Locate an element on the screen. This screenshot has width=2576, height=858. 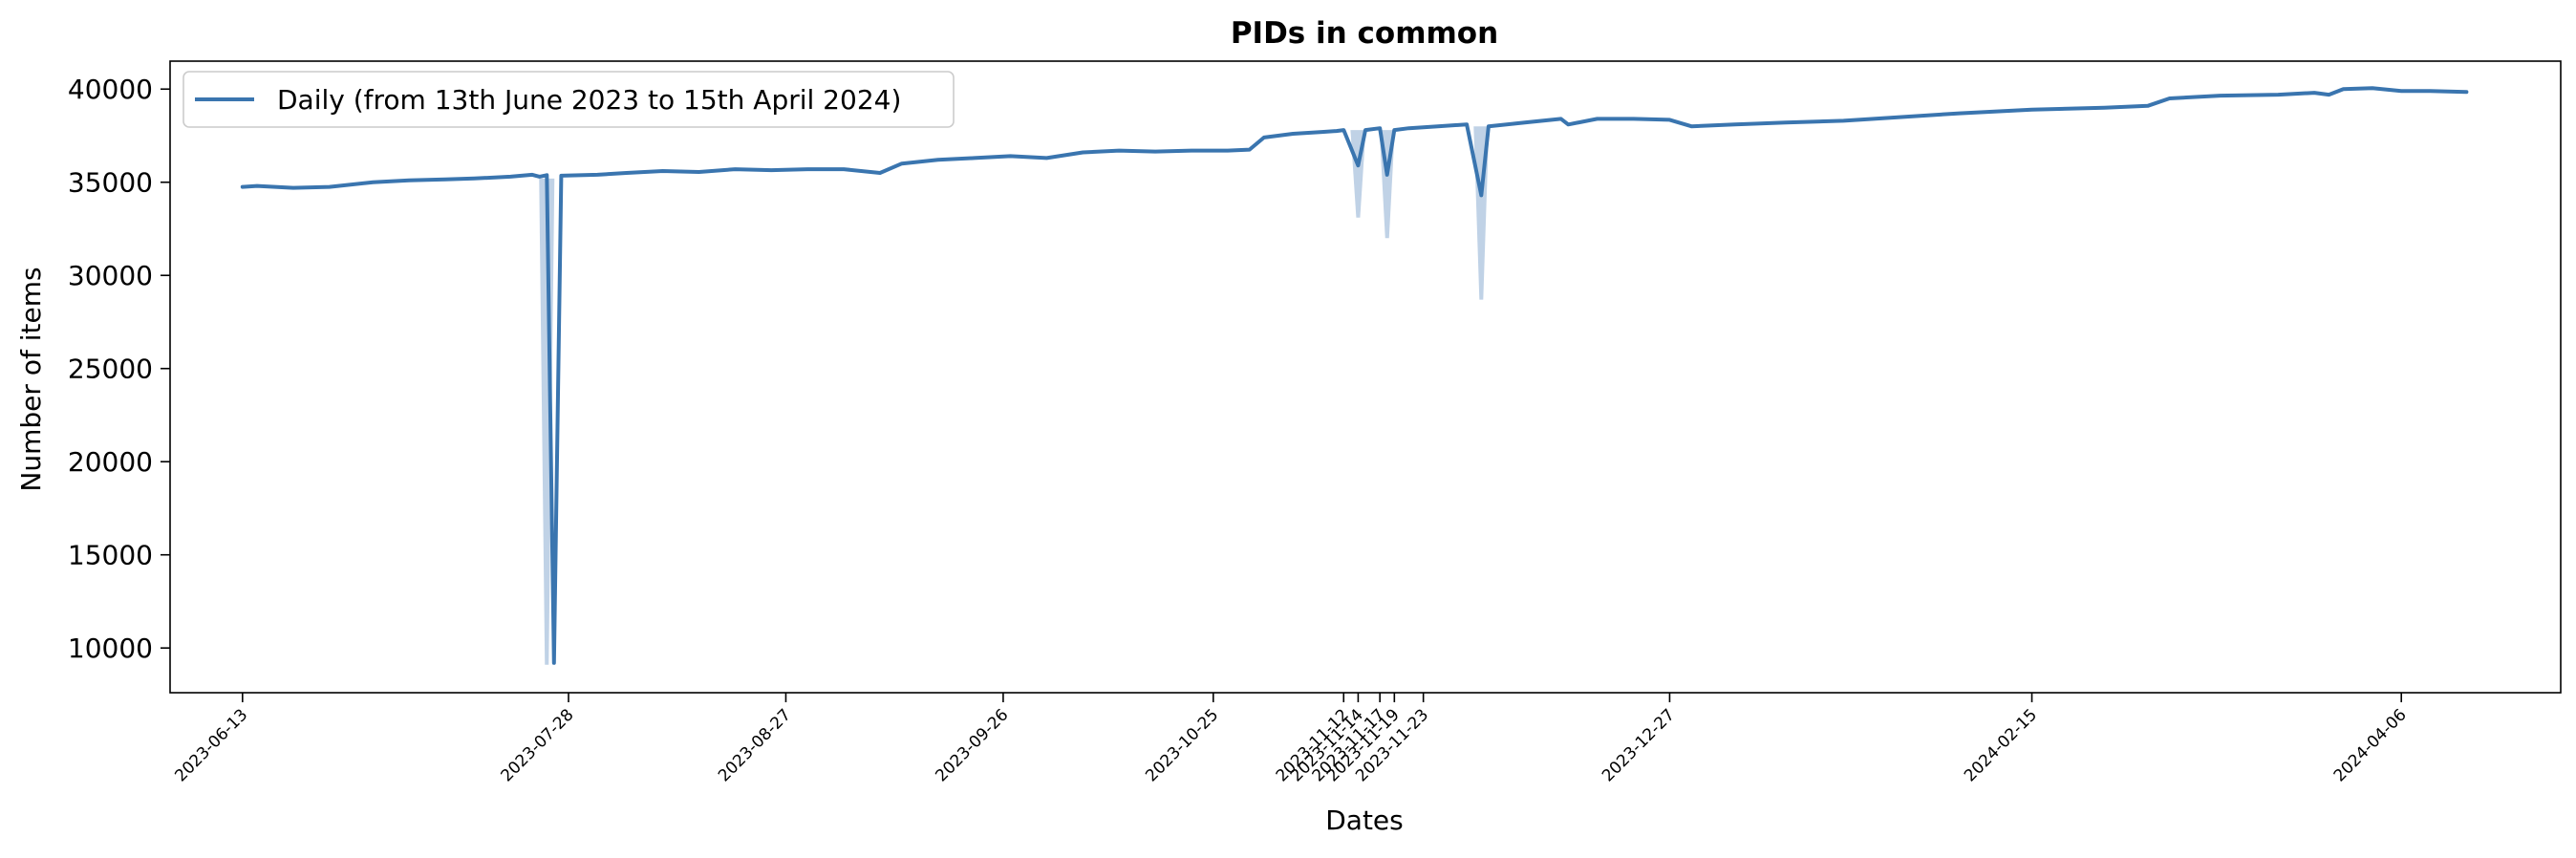
y-tick-label: 40000 is located at coordinates (110, 89).